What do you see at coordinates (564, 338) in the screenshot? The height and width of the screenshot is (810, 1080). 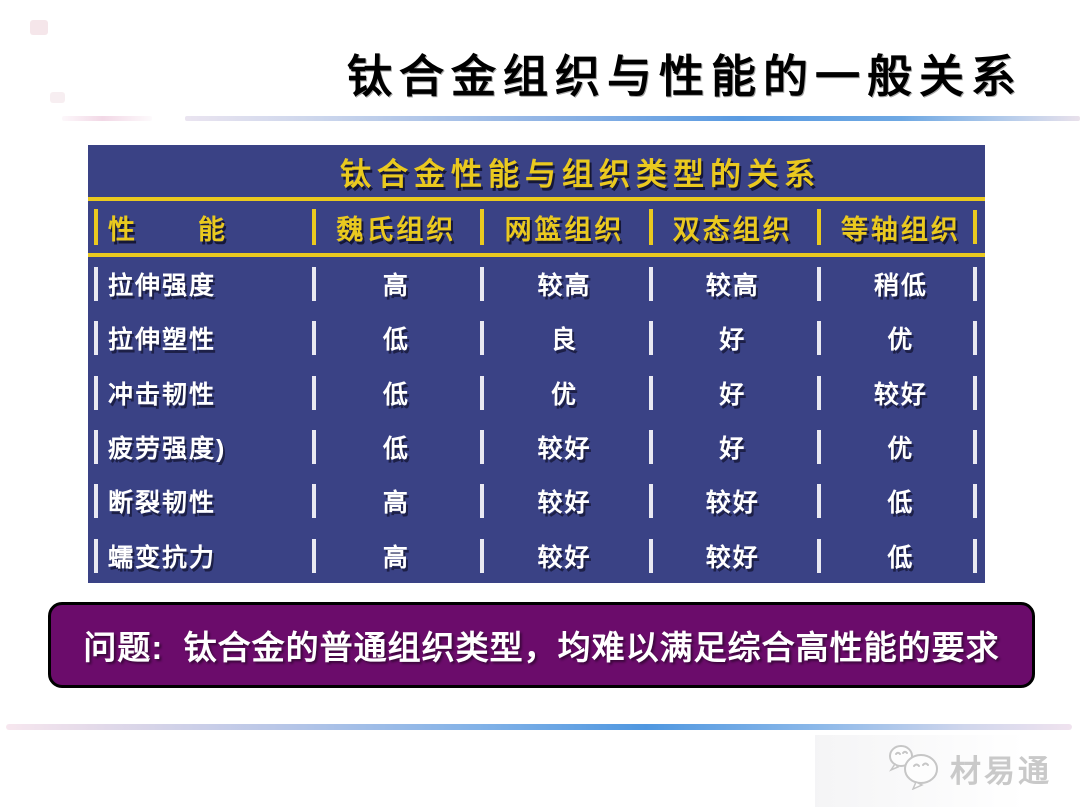 I see `cell-value: 良` at bounding box center [564, 338].